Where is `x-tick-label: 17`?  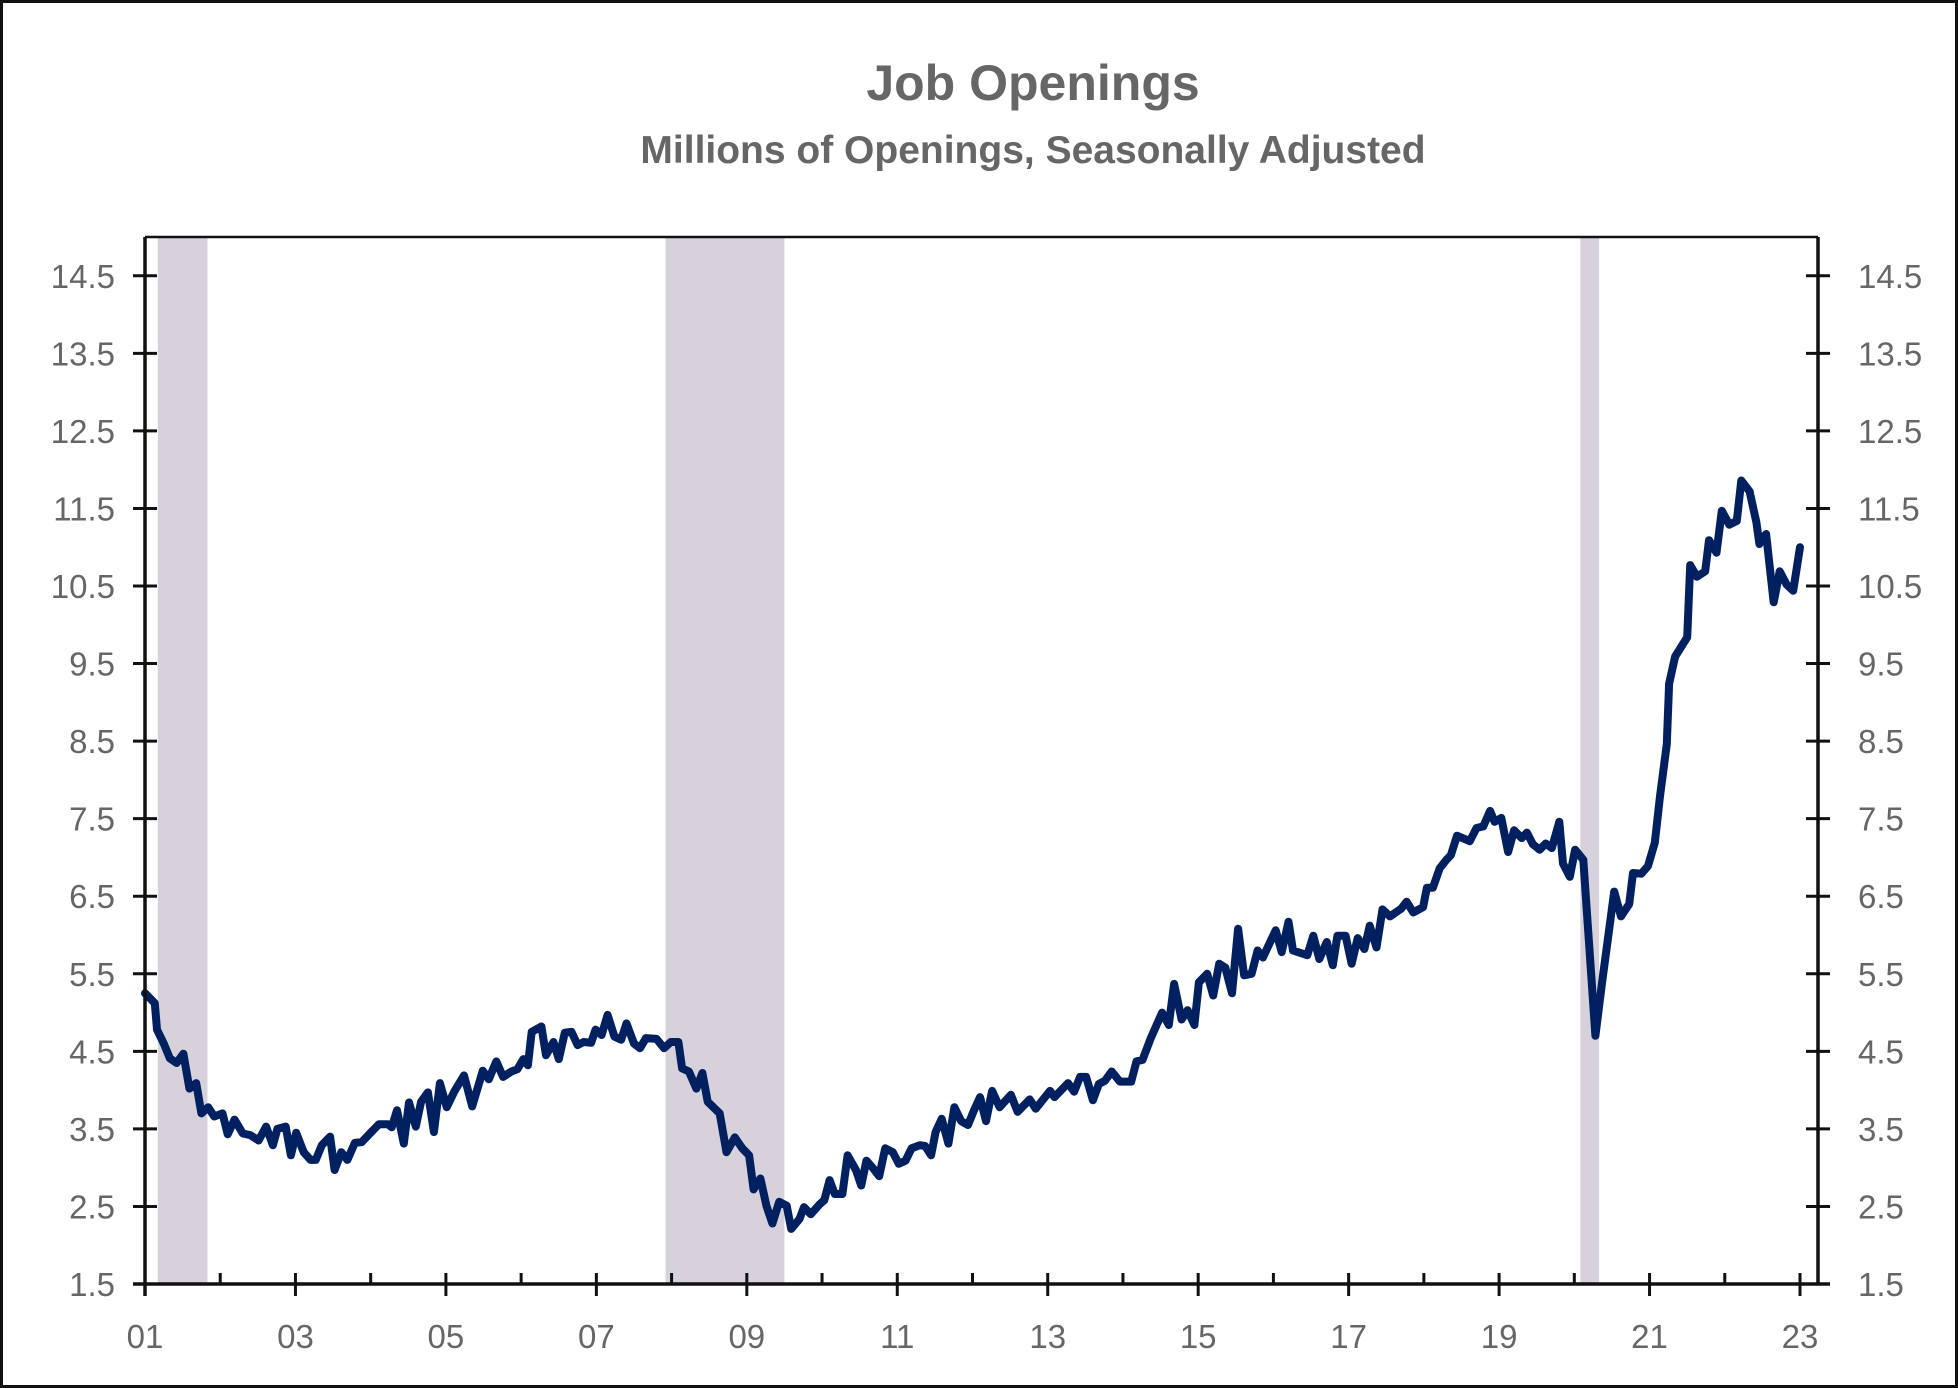
x-tick-label: 17 is located at coordinates (1348, 1336).